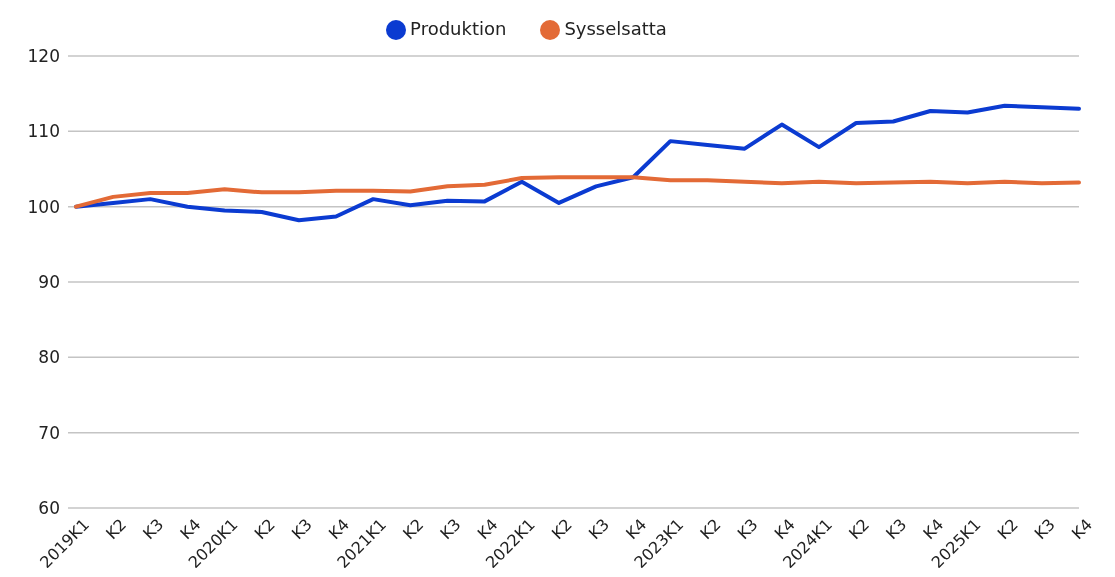 The image size is (1115, 577). Describe the element at coordinates (43, 206) in the screenshot. I see `y-tick-label: 100` at that location.